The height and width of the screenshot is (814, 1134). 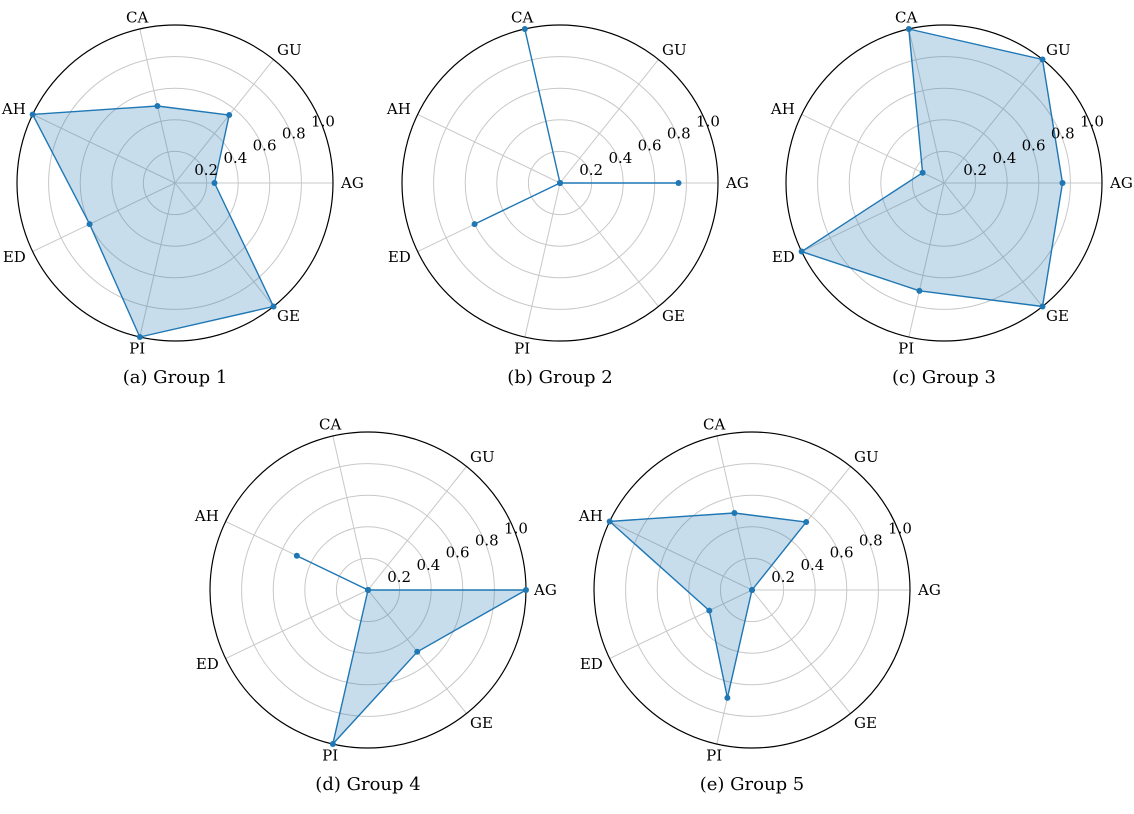 I want to click on radar-chart-5: 0.2 0.4 0.6 0.8 1.0 AG GU CA AH ED PI GE (e) Group 5, so click(x=759, y=605).